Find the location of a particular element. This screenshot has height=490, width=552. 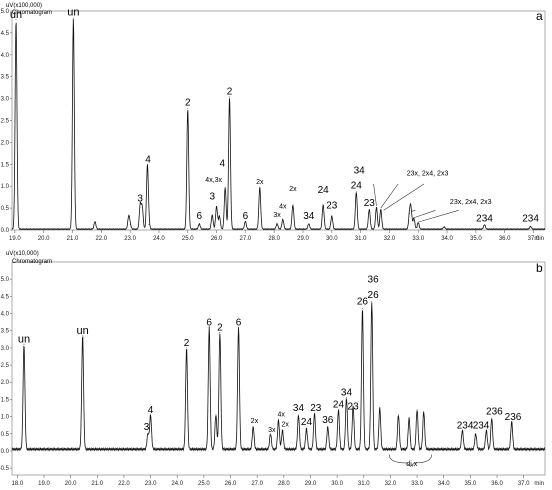

x-tick-label: 27.0 is located at coordinates (257, 484).